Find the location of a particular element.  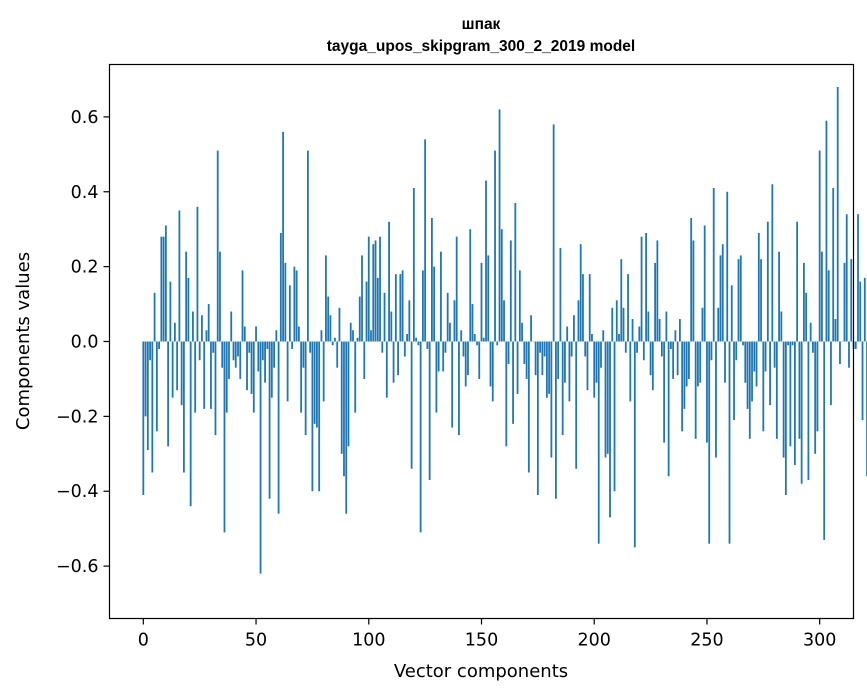

x-tick-label: 300 is located at coordinates (819, 641).